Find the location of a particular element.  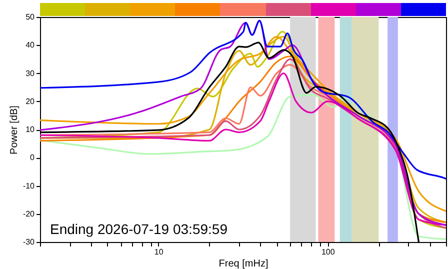

x-tick-label: 100 is located at coordinates (328, 252).